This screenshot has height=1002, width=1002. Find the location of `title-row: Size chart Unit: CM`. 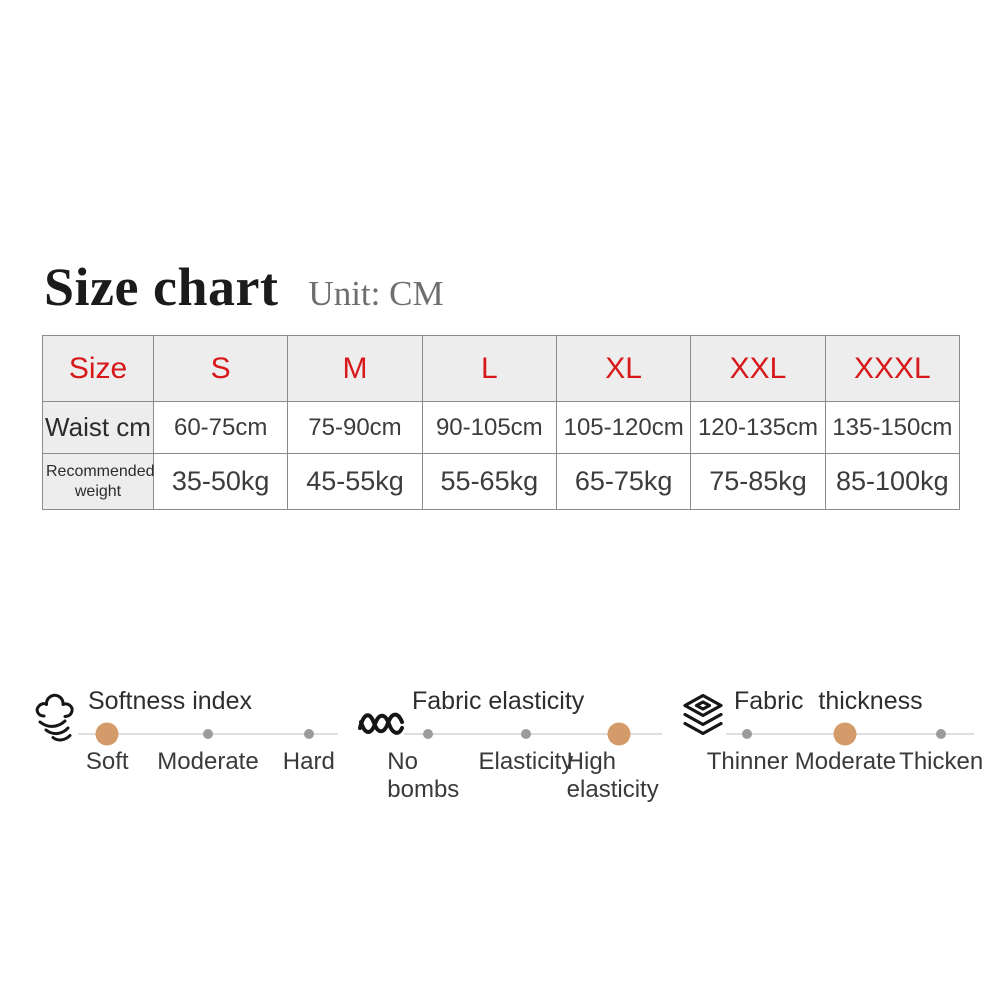

title-row: Size chart Unit: CM is located at coordinates (244, 287).